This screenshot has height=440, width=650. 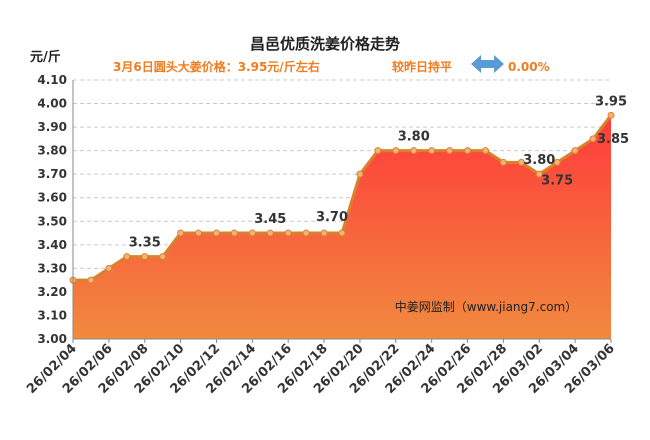 I want to click on y-tick-label: 3.00, so click(x=52, y=339).